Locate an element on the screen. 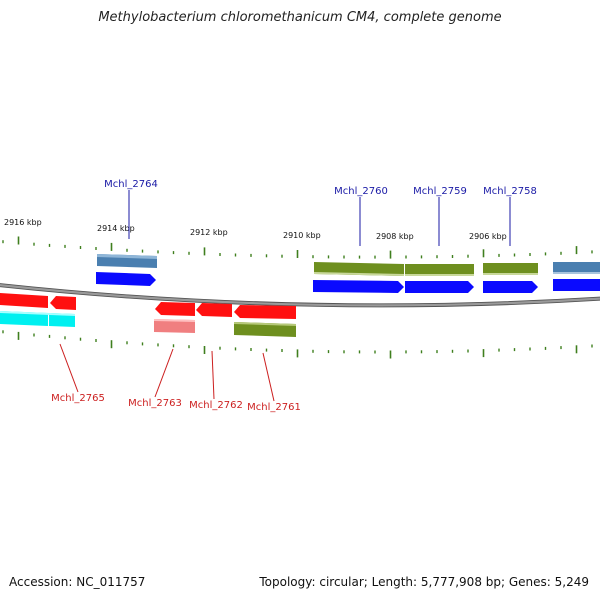 This screenshot has height=600, width=600. feature-mchl-2763-cds is located at coordinates (175, 309).